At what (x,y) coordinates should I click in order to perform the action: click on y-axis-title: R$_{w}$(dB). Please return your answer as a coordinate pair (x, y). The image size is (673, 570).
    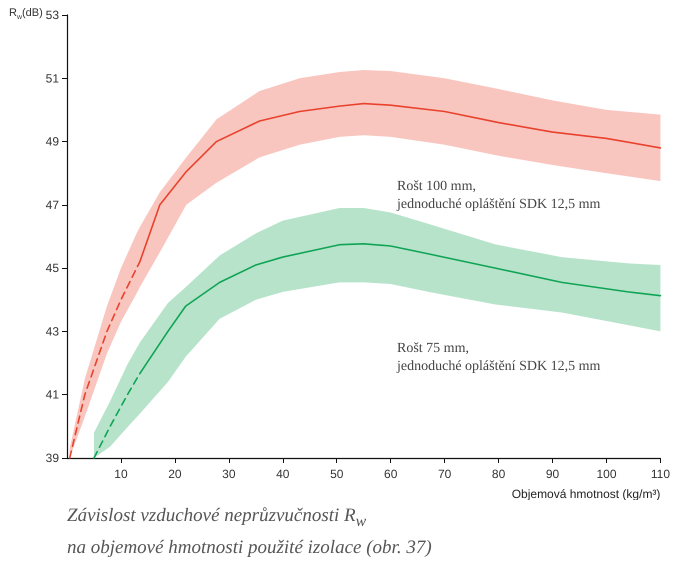
    Looking at the image, I should click on (26, 14).